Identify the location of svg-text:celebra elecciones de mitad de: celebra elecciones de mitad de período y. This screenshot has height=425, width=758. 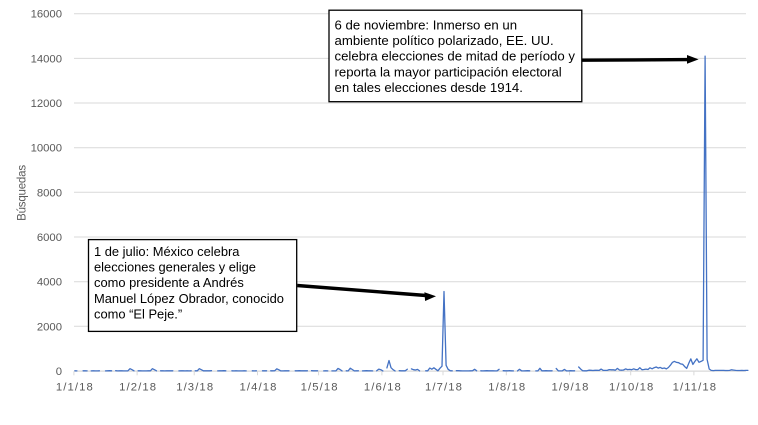
(455, 56).